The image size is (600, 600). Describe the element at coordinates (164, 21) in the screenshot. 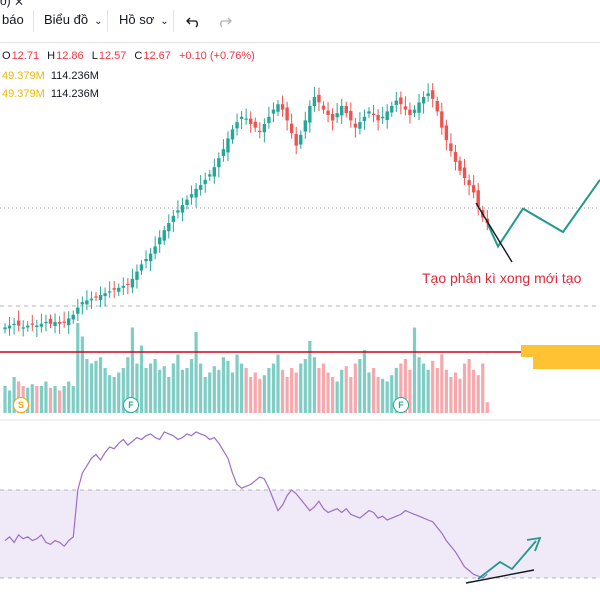

I see `chevron-down-icon: ⌄` at that location.